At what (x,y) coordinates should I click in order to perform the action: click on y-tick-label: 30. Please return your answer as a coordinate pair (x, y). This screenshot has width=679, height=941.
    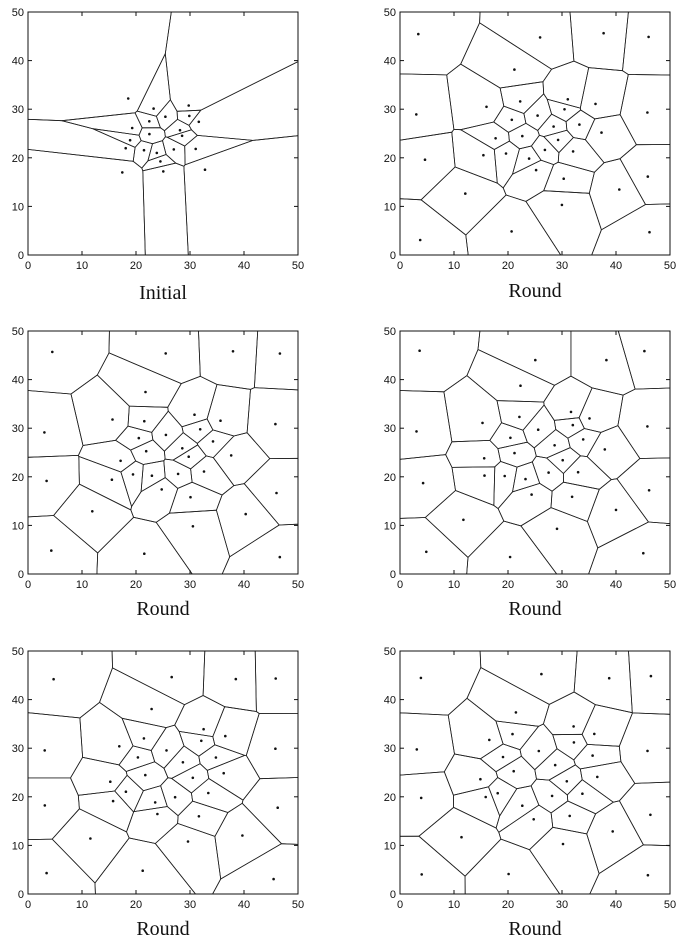
    Looking at the image, I should click on (390, 110).